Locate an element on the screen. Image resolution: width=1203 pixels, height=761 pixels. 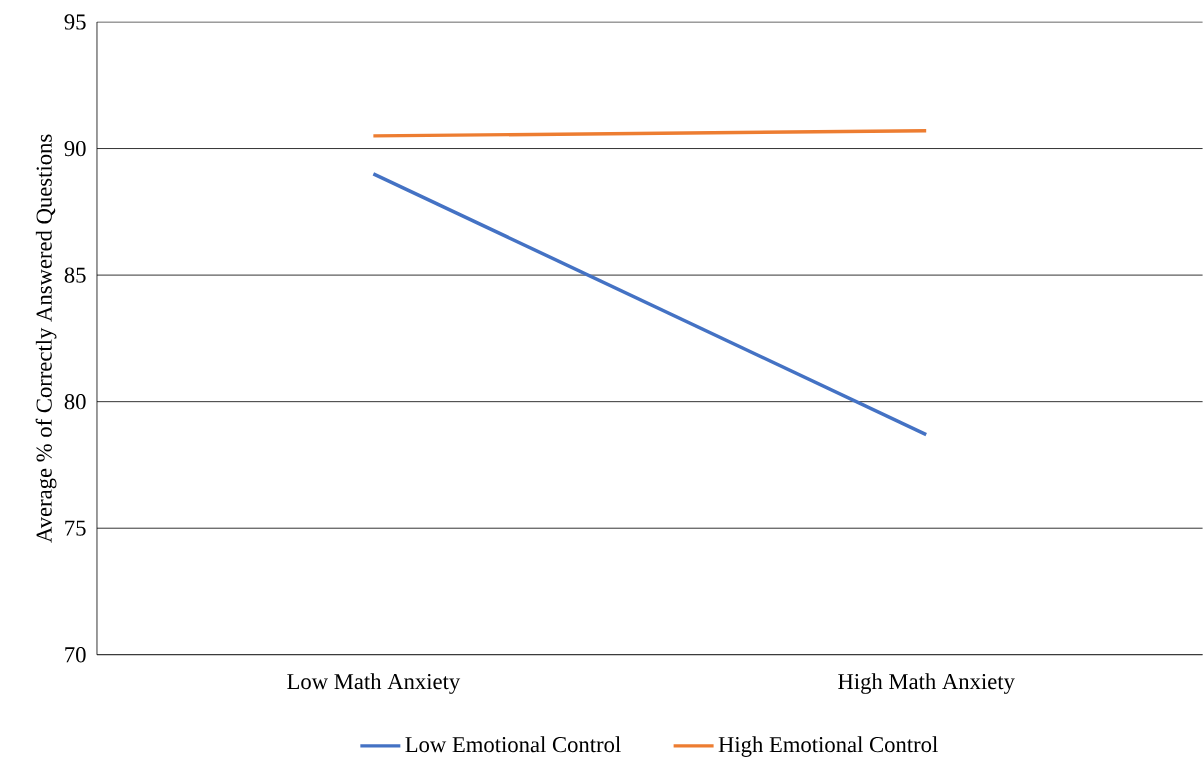
legend-label: Low Emotional Control is located at coordinates (513, 744).